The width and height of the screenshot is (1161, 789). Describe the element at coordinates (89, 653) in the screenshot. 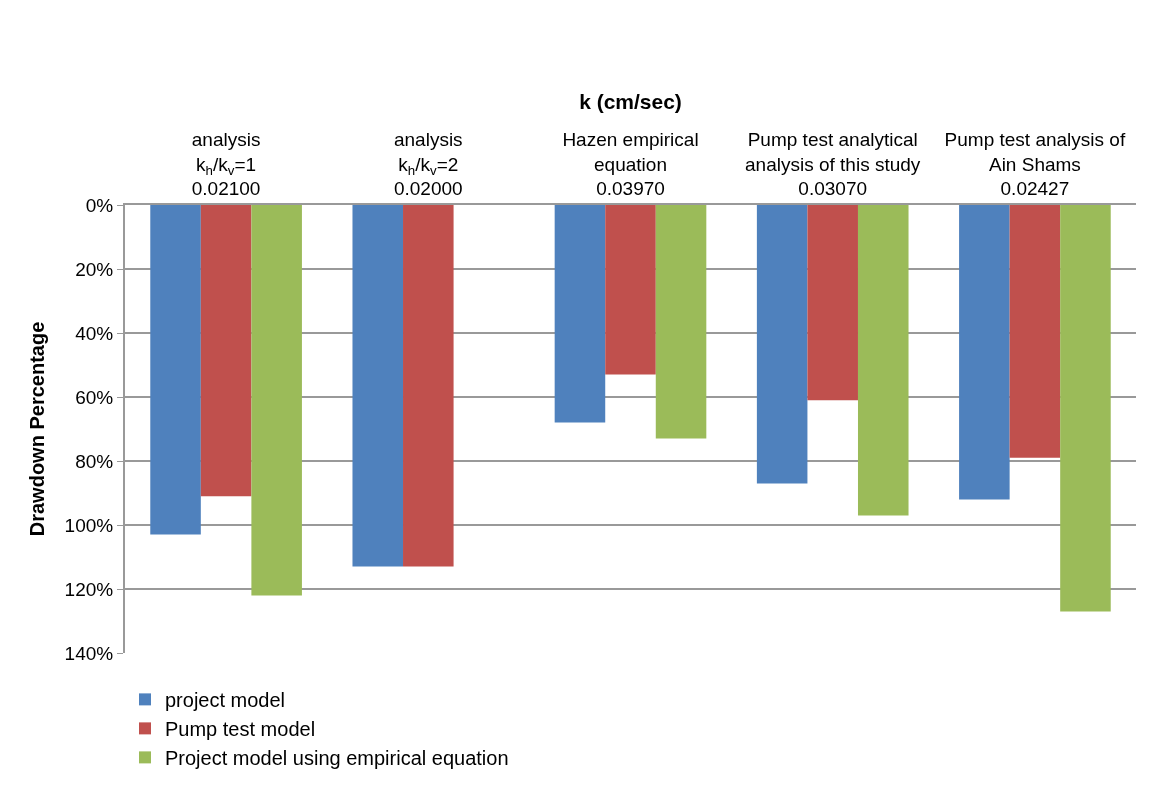

I see `y-tick-label: 140%` at that location.